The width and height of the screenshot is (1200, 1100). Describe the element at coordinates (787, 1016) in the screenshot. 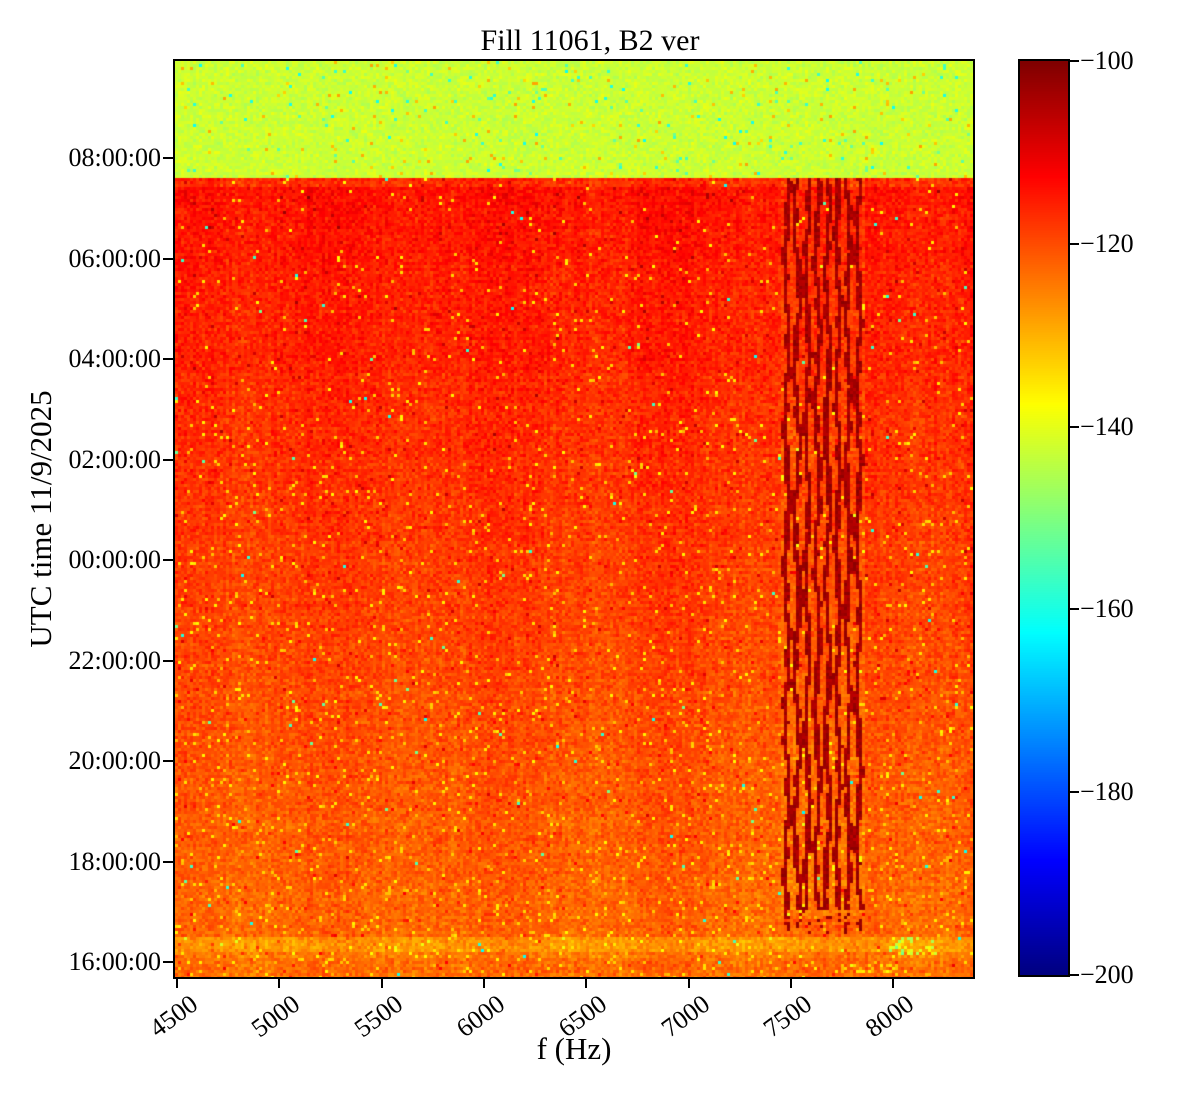

I see `x-tick-label: 7500` at that location.